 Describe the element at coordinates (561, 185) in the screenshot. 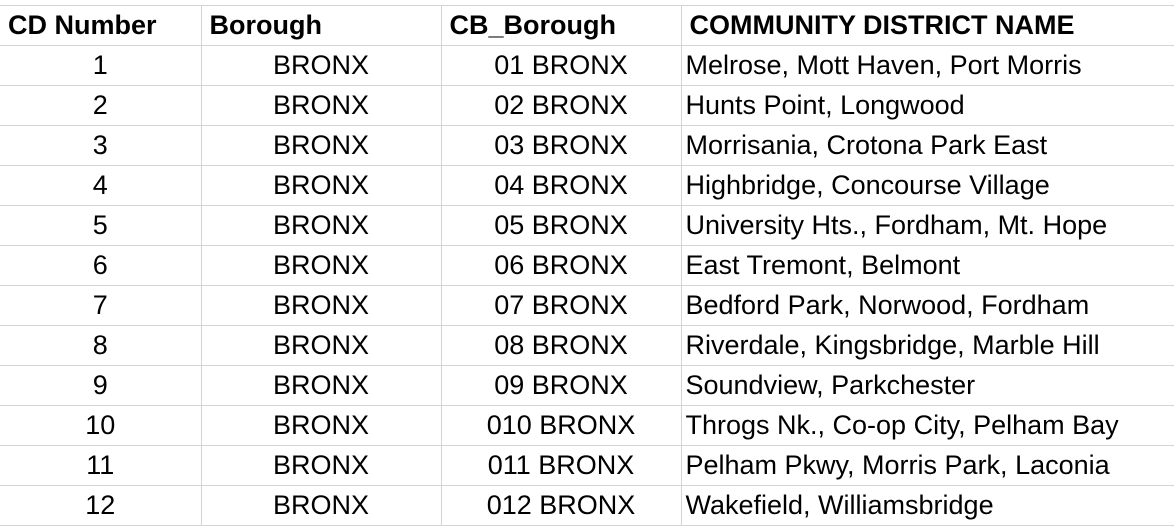

I see `cell-cb-borough: 04 BRONX` at that location.